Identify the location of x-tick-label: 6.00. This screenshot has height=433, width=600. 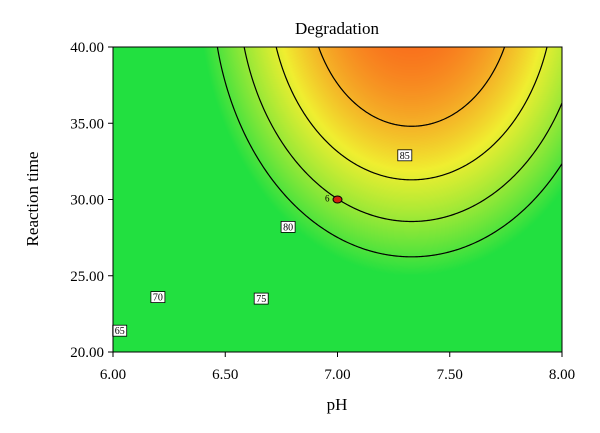
(113, 375).